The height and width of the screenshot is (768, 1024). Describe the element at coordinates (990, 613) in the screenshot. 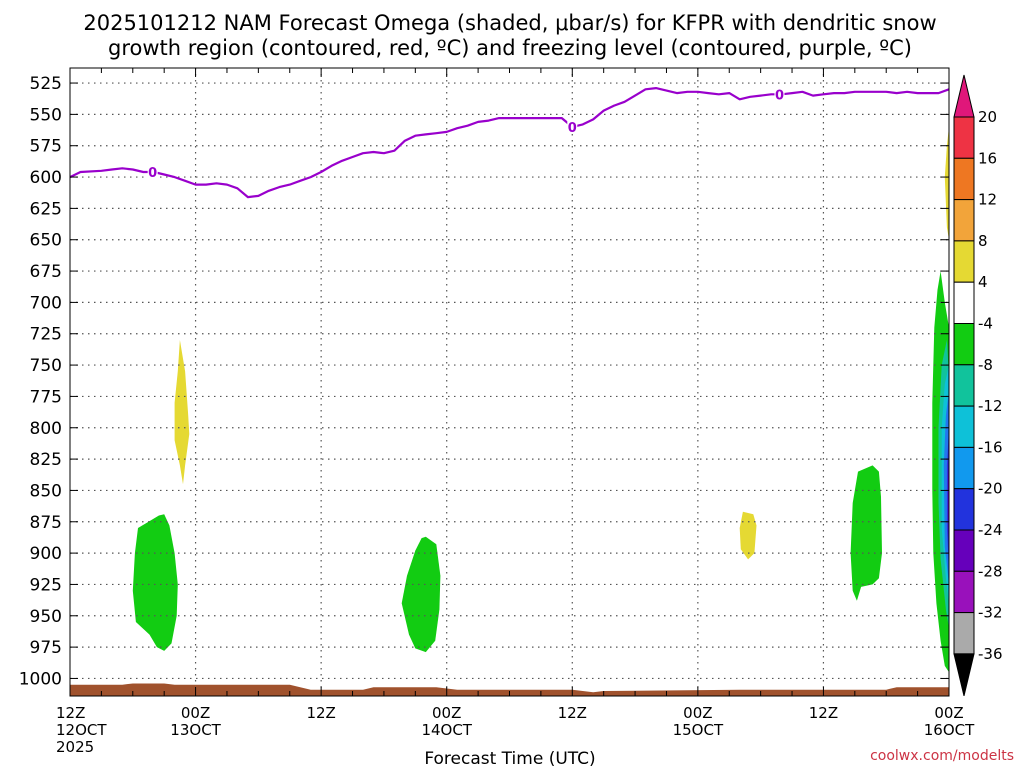

I see `colorbar-label-13: -32` at that location.